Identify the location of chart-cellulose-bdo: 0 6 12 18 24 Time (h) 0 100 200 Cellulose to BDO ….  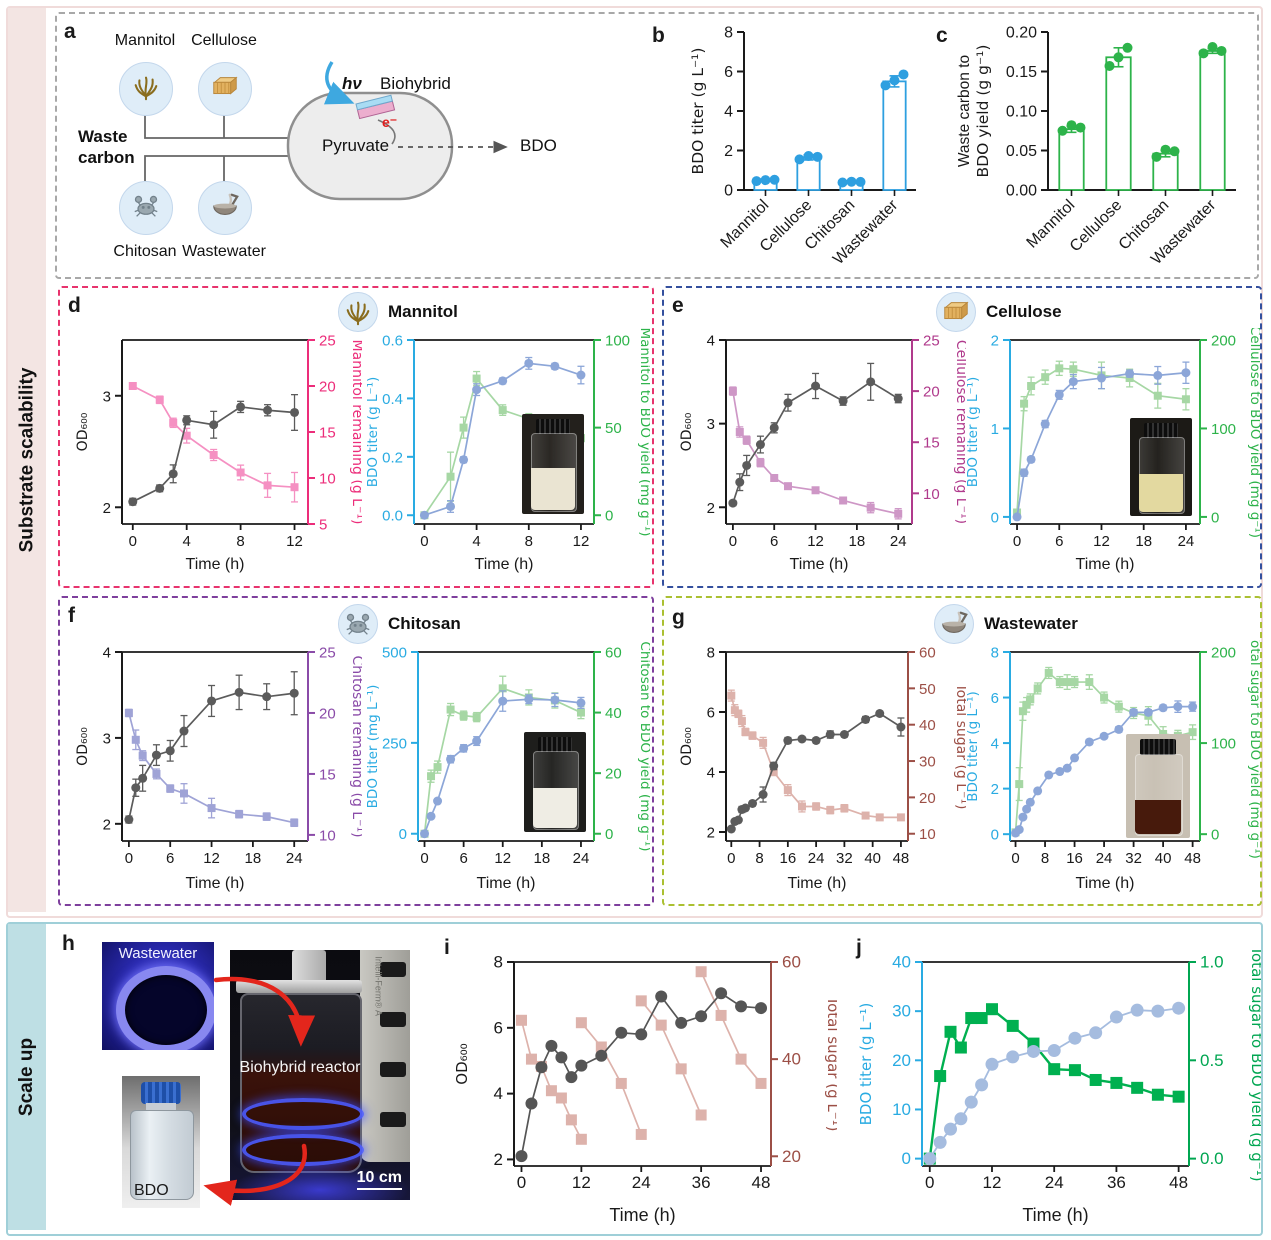
(1111, 453).